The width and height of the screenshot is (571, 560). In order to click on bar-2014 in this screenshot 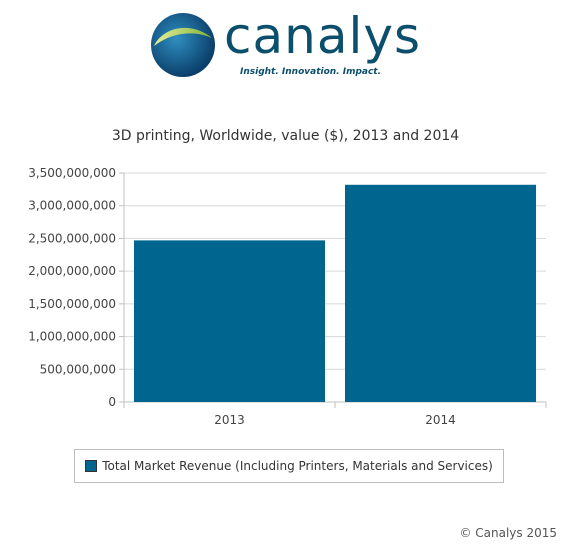, I will do `click(440, 293)`.